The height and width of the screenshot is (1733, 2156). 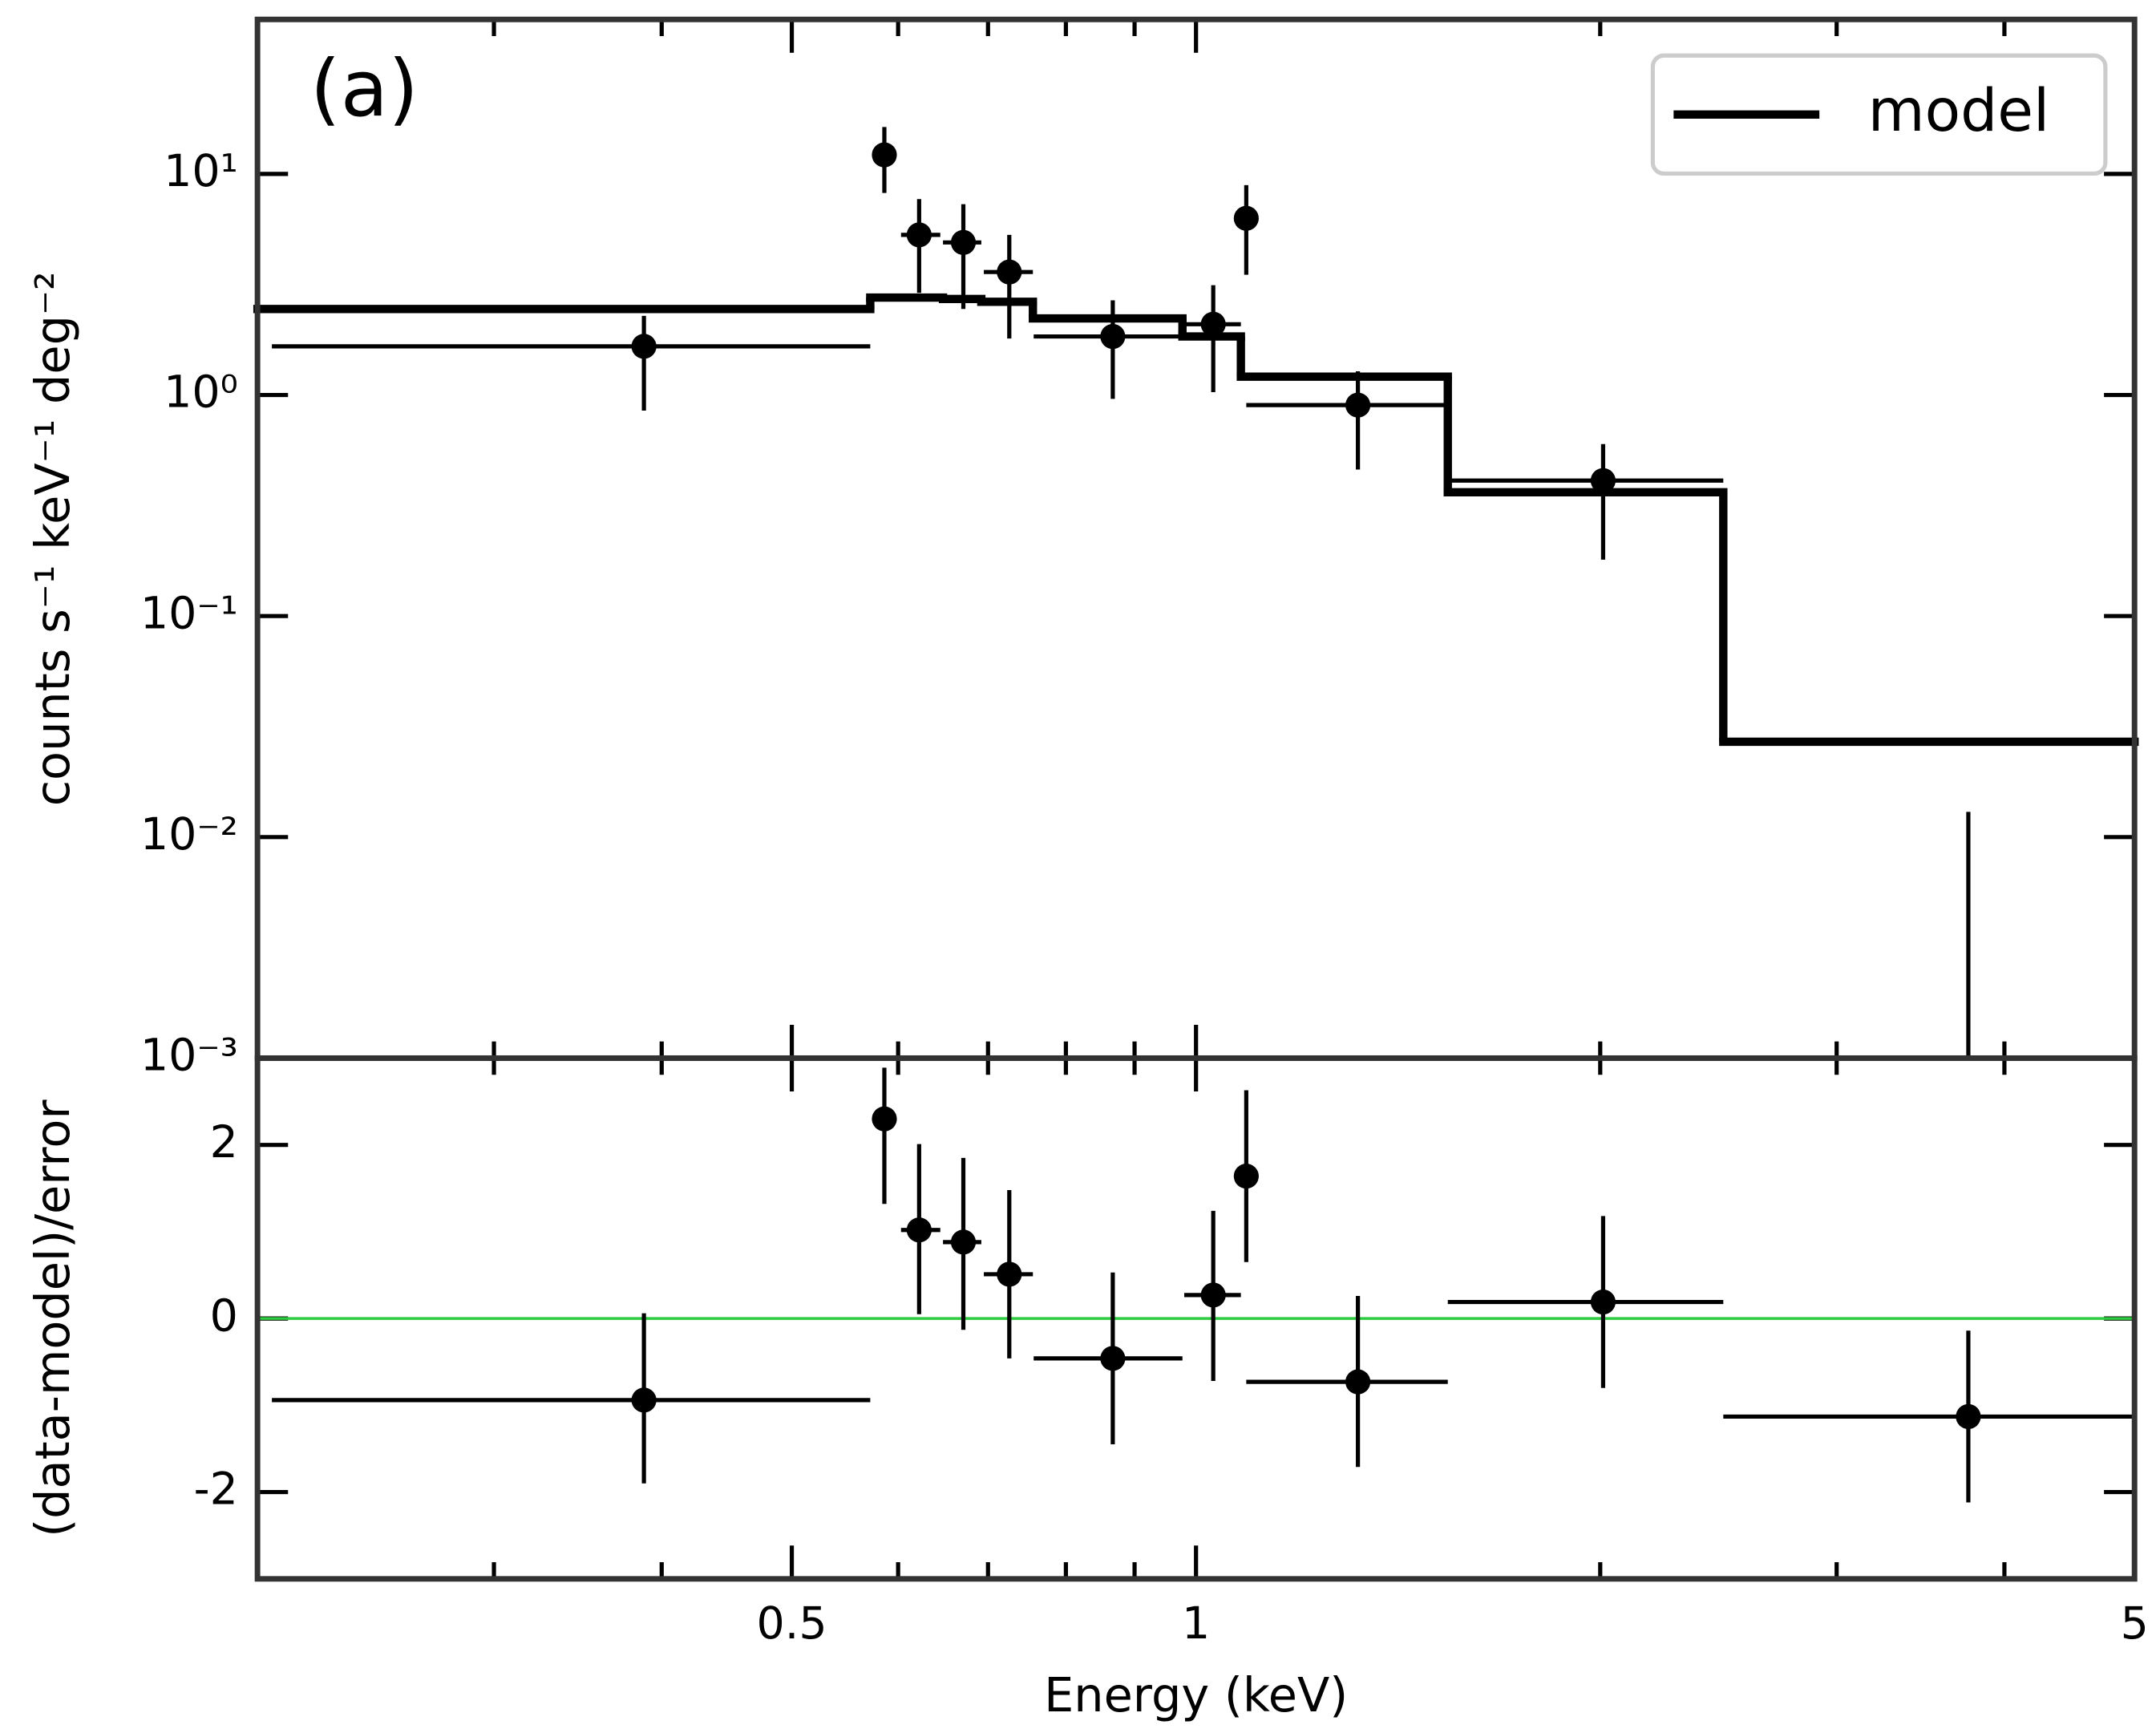 I want to click on y-axis-label: counts s⁻¹ keV⁻¹ deg⁻², so click(x=53, y=538).